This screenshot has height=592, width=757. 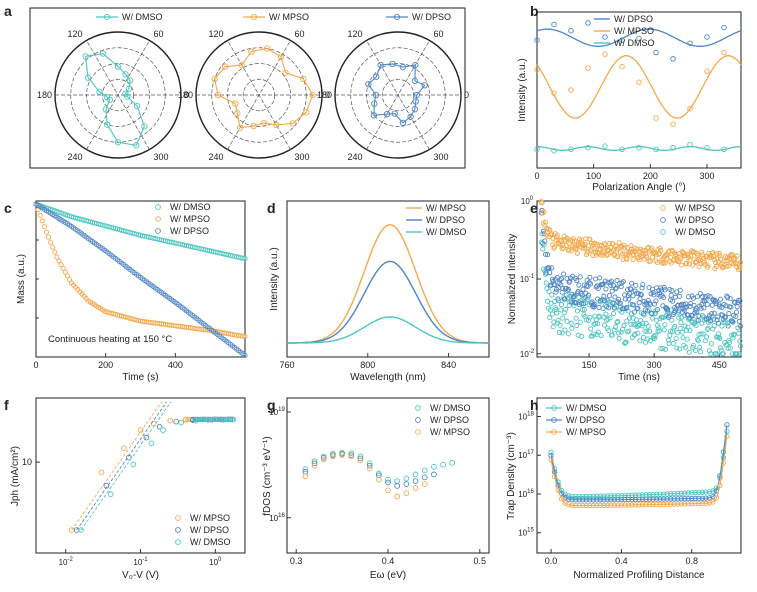 I want to click on angle-tick: 180, so click(x=44, y=95).